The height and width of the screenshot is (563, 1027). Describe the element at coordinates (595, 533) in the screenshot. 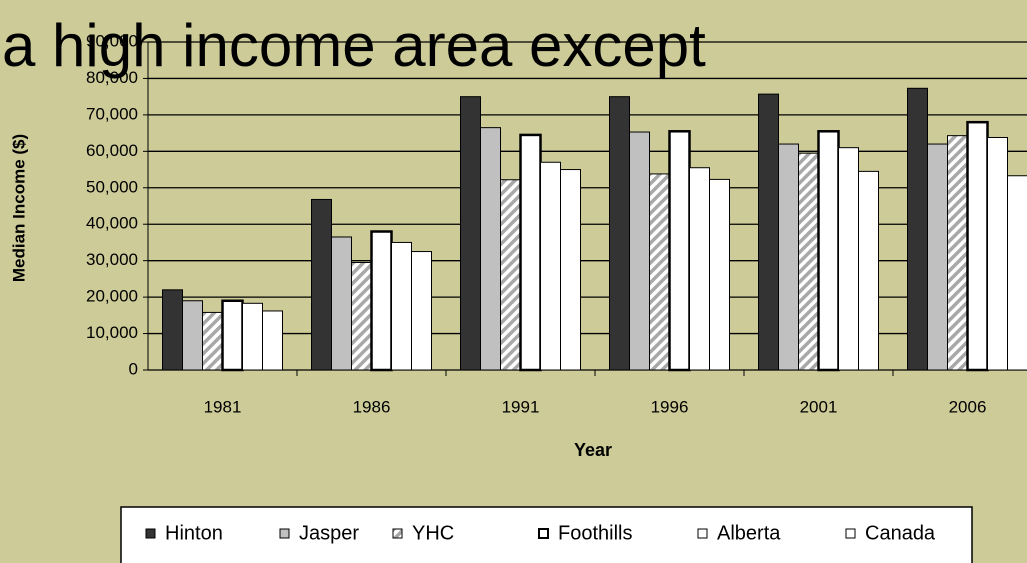

I see `legend-label: Foothills` at that location.